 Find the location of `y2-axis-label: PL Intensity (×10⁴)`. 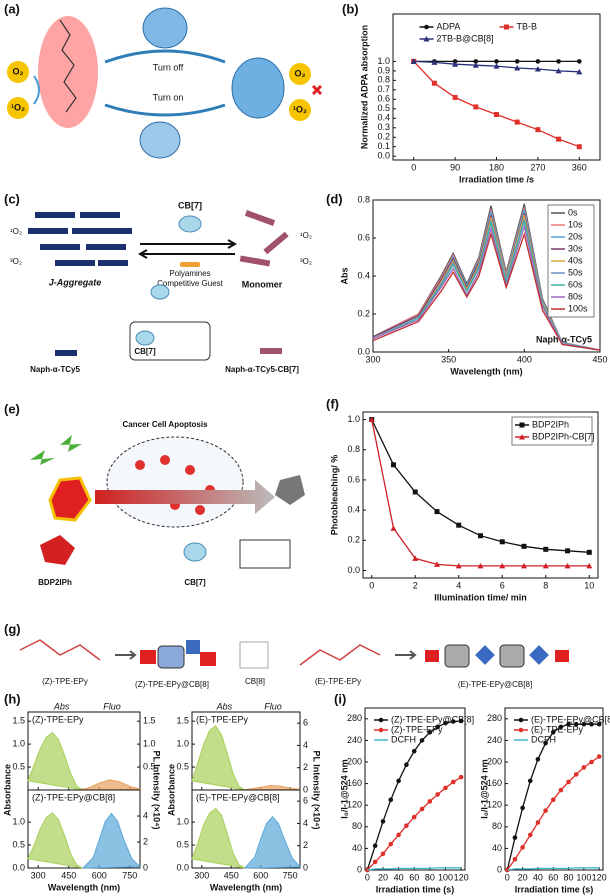

y2-axis-label: PL Intensity (×10⁴) is located at coordinates (317, 789).